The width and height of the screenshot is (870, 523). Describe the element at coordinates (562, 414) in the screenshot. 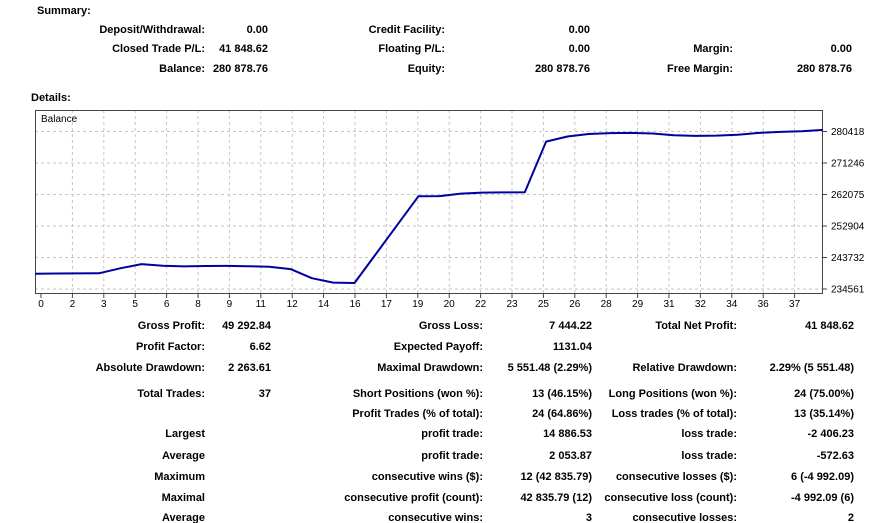

I see `details-value: 24 (64.86%)` at that location.